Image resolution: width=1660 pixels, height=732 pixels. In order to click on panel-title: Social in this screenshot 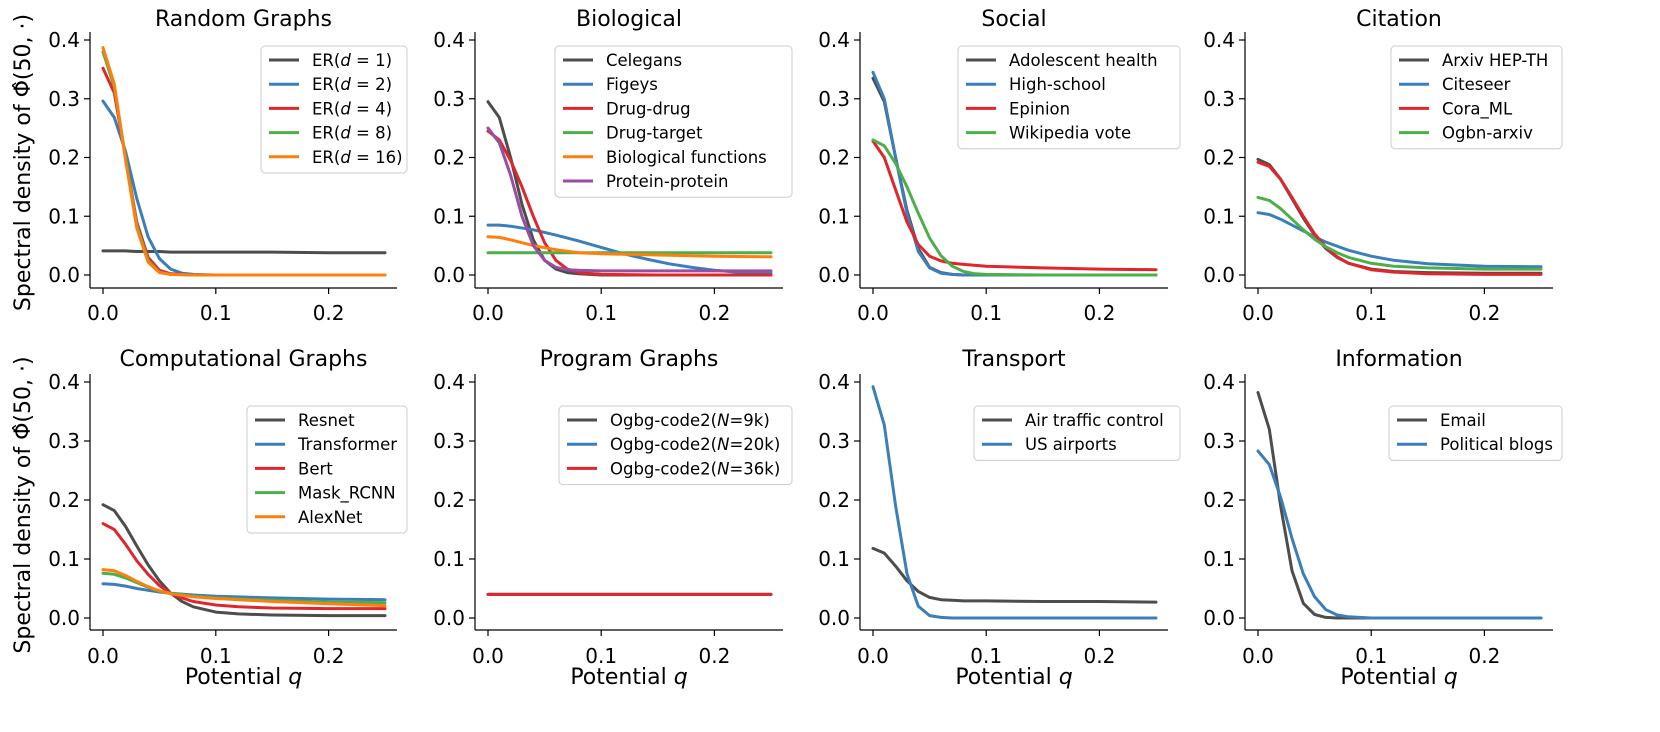, I will do `click(1013, 19)`.